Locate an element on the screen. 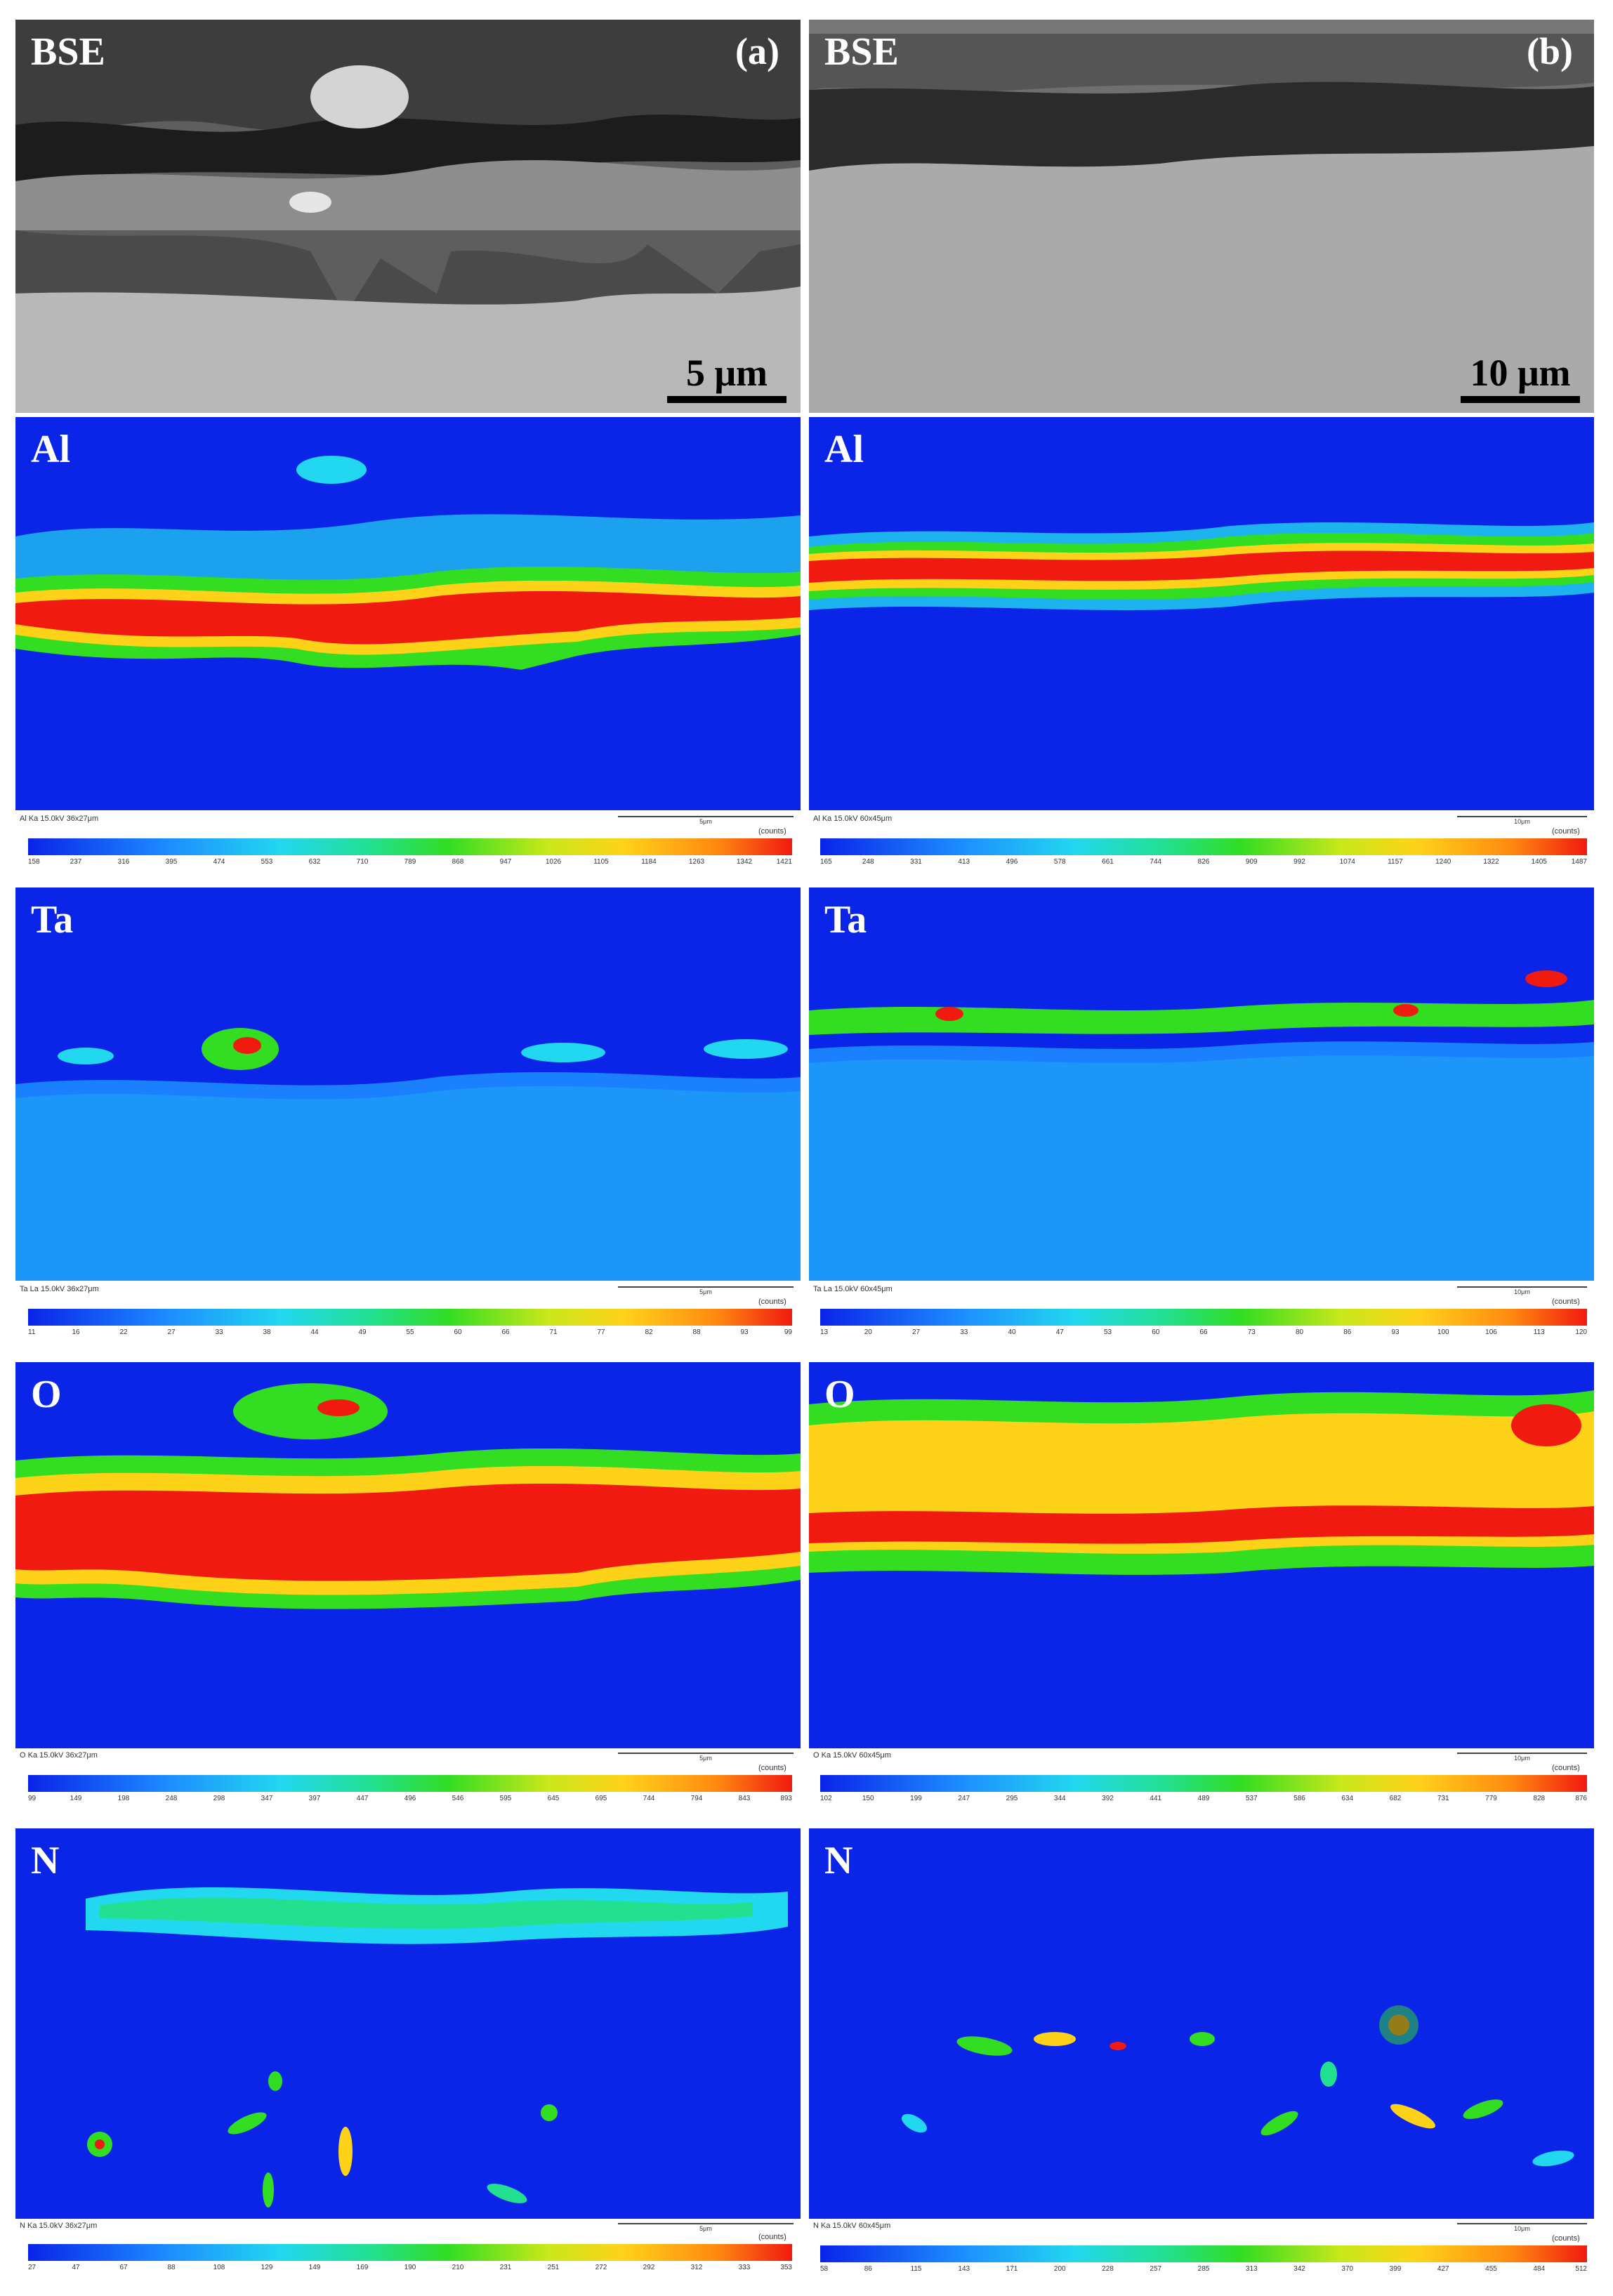 This screenshot has width=1613, height=2296. scalebar-a-text: 5 μm is located at coordinates (726, 373).